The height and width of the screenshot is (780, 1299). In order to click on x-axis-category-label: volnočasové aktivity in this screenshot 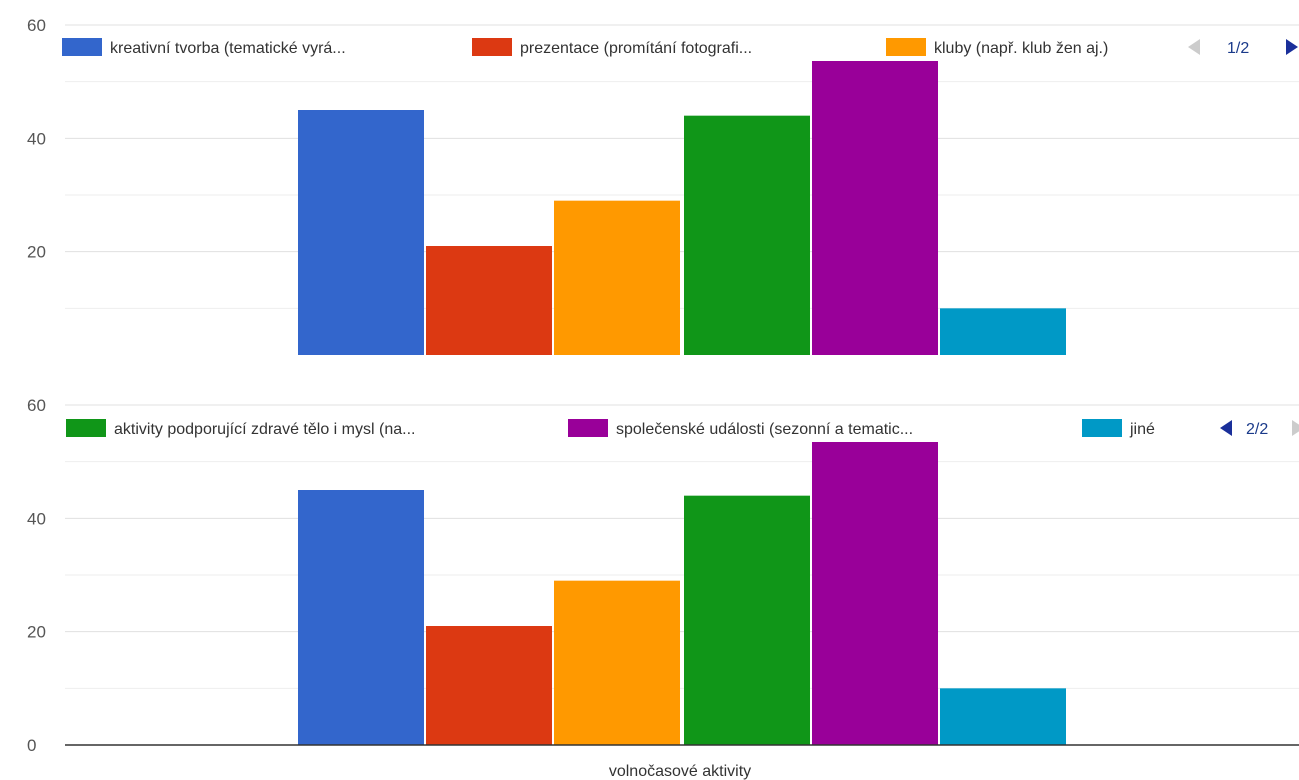, I will do `click(680, 771)`.